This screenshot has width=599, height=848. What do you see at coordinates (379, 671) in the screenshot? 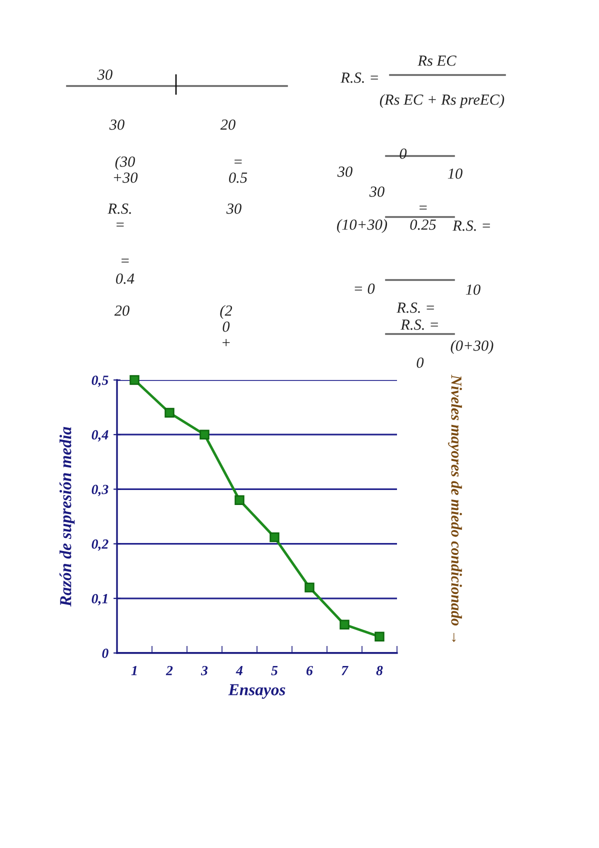
I see `x-tick-label: 8` at bounding box center [379, 671].